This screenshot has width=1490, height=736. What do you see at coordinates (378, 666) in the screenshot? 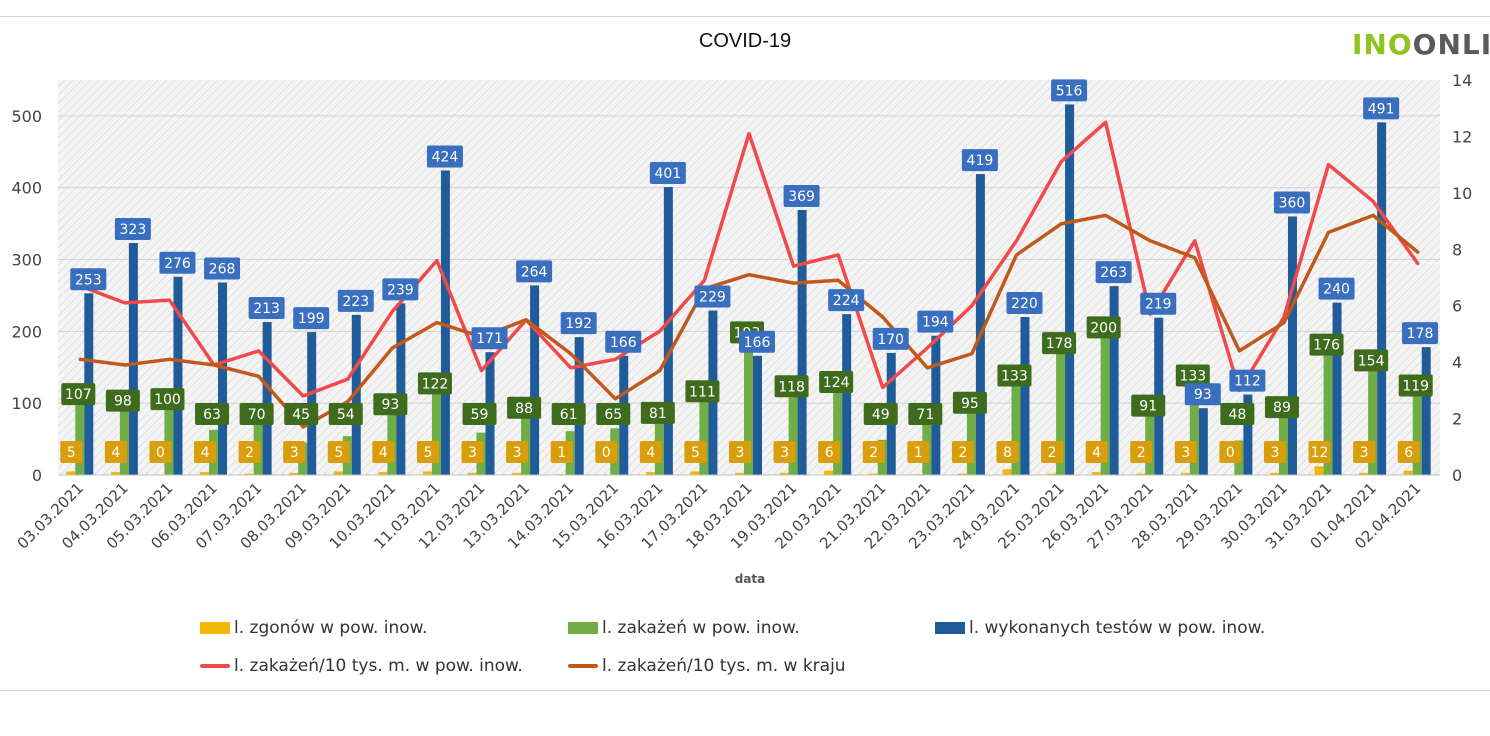
I see `legend-label-rate-local: l. zakażeń/10 tys. m. w pow. inow.` at bounding box center [378, 666].